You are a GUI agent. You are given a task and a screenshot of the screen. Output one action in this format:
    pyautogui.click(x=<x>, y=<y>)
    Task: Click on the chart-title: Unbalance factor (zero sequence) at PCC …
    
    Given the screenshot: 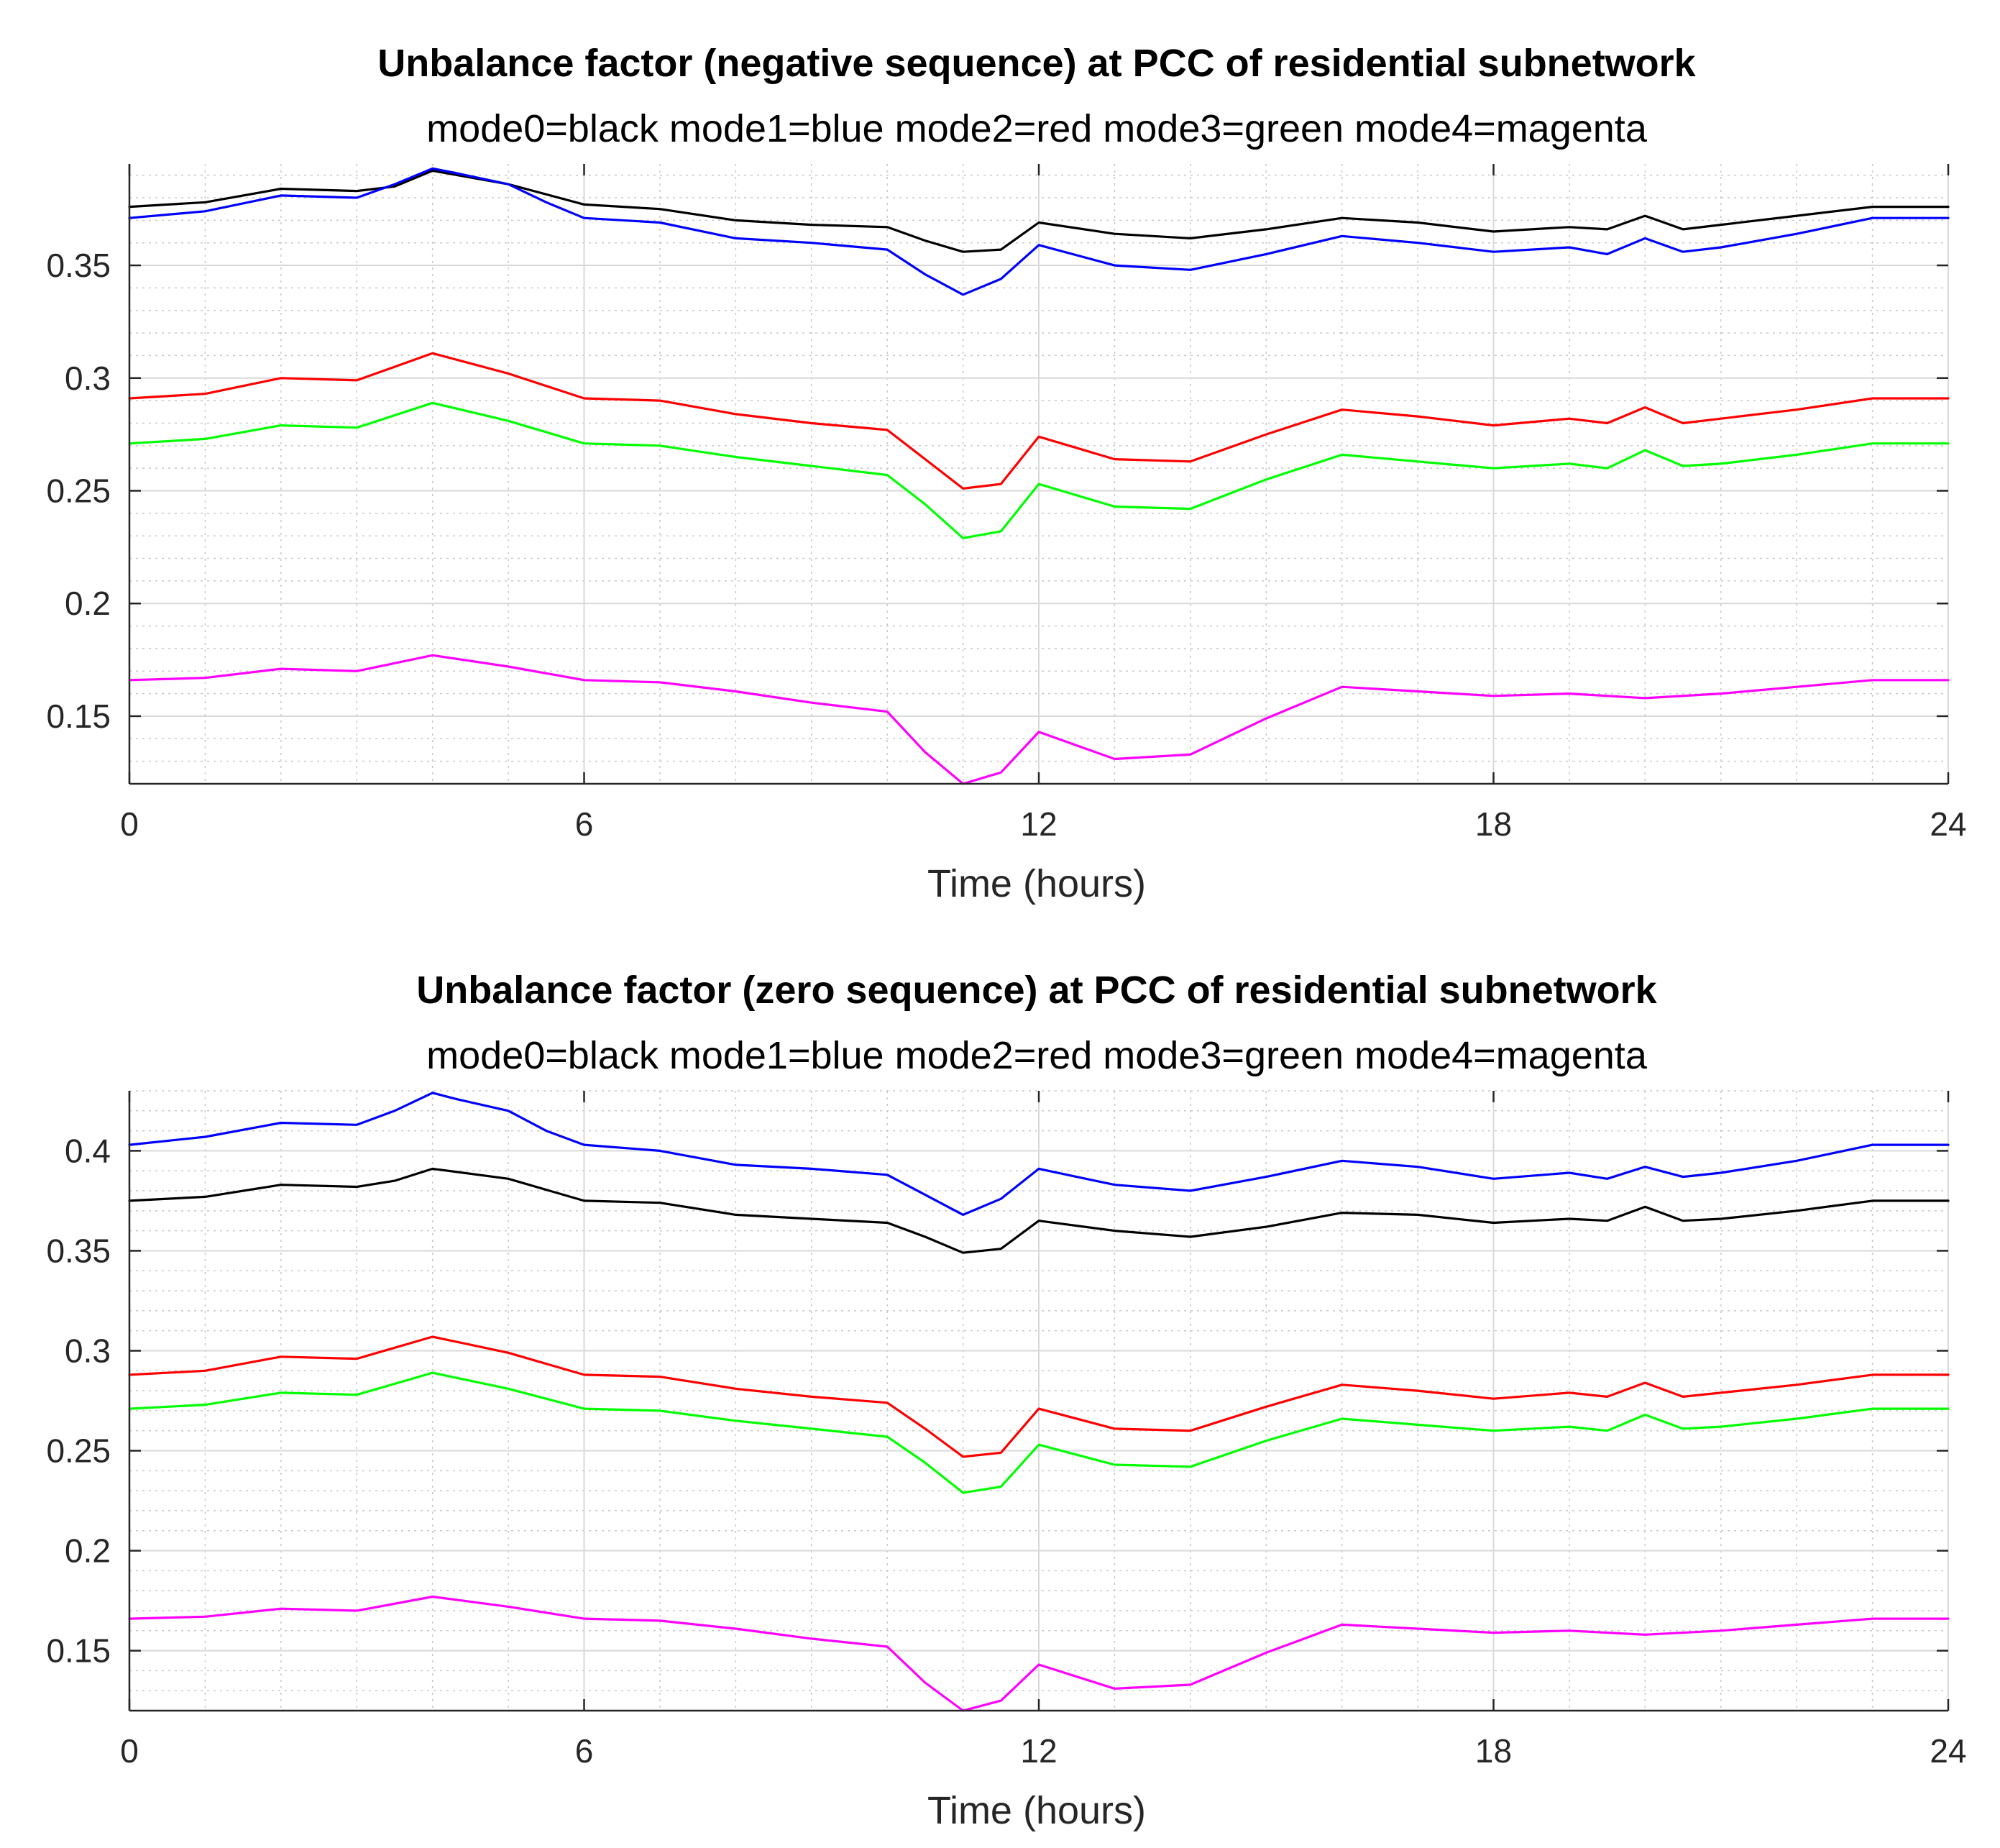 What is the action you would take?
    pyautogui.click(x=1036, y=991)
    